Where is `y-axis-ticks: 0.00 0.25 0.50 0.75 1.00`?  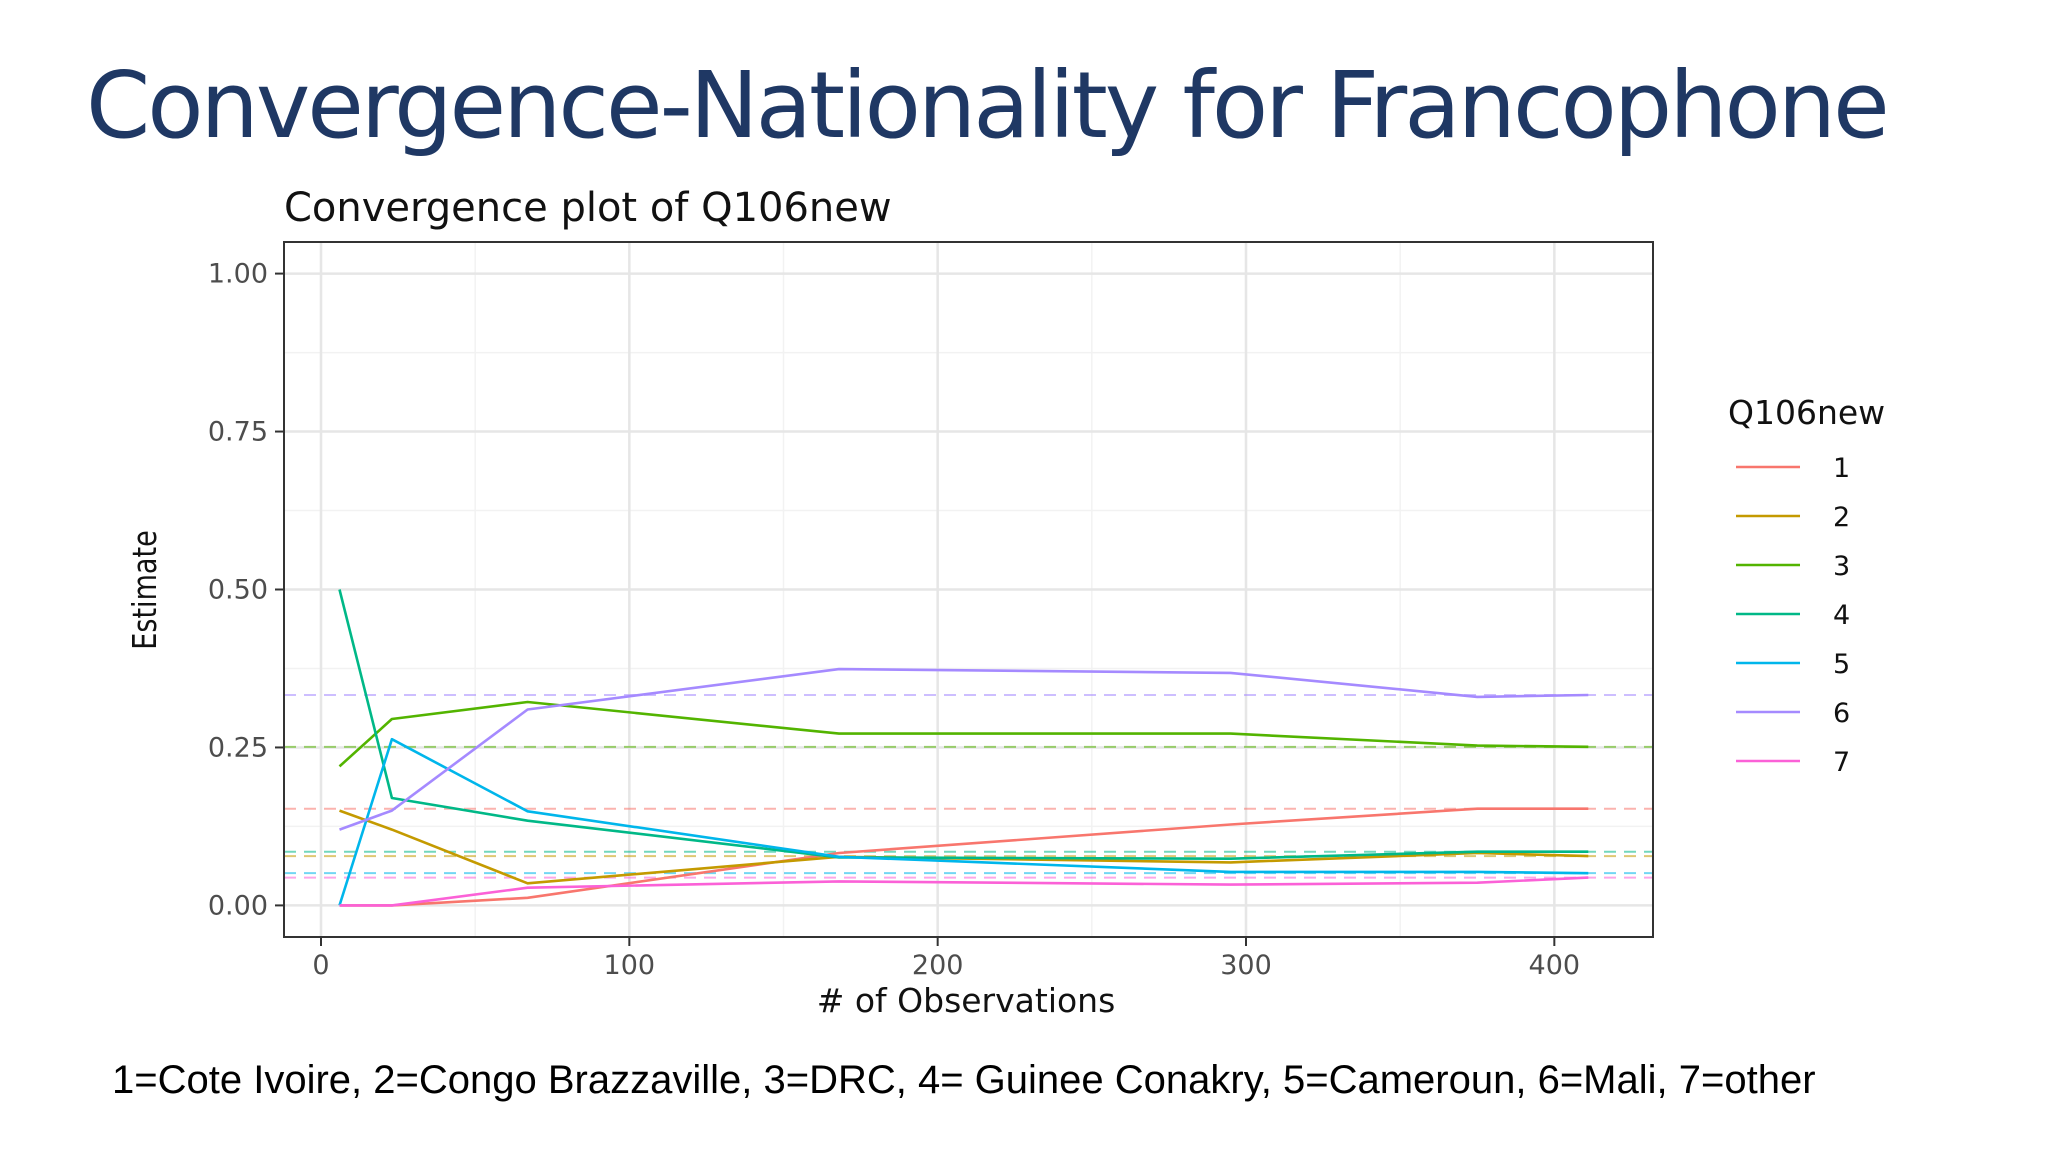
y-axis-ticks: 0.00 0.25 0.50 0.75 1.00 is located at coordinates (246, 590).